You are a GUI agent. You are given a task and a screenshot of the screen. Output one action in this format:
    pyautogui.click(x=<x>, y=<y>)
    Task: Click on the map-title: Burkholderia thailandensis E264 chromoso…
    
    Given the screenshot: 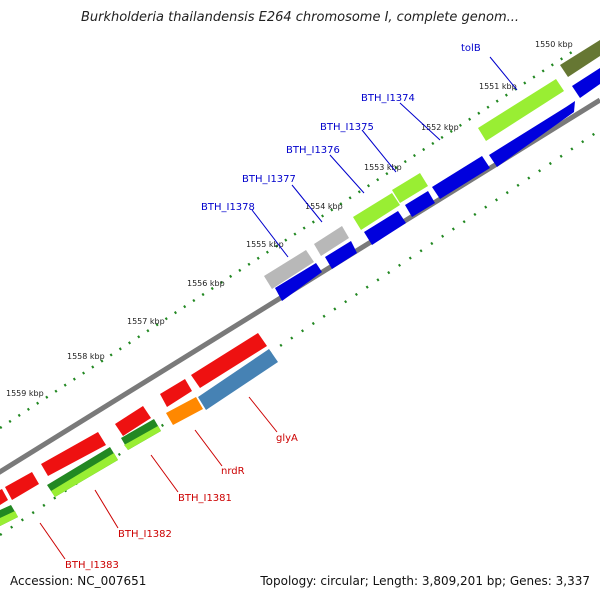 What is the action you would take?
    pyautogui.click(x=300, y=17)
    